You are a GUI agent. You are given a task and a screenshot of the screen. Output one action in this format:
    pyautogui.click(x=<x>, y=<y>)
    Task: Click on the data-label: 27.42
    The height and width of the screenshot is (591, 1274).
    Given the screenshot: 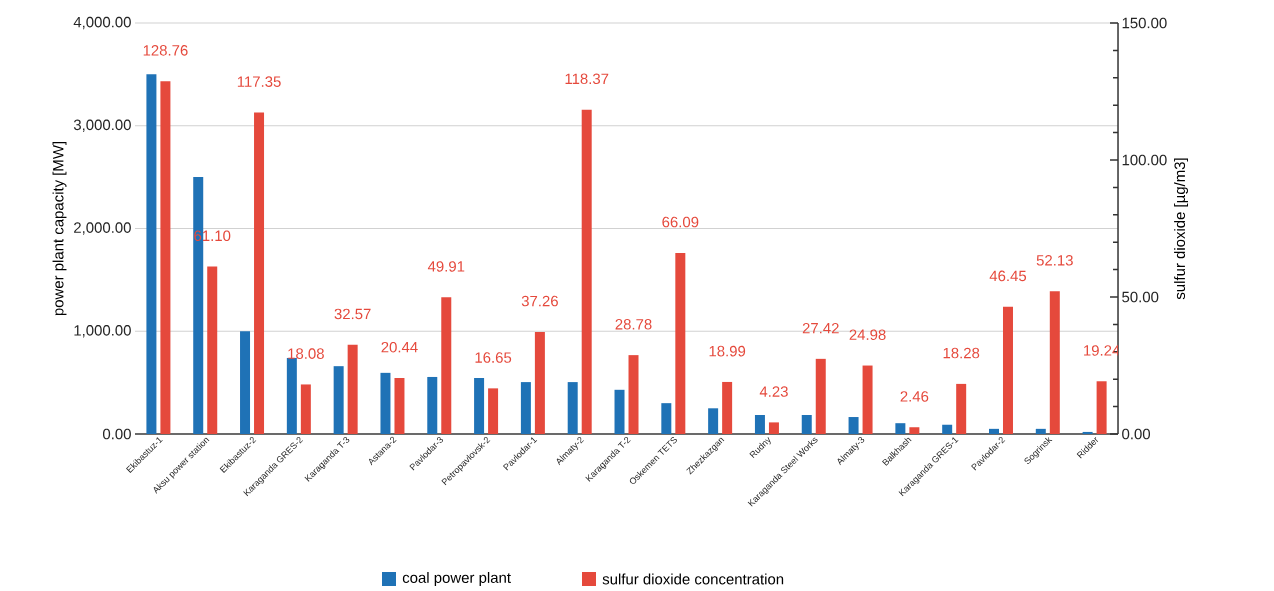 What is the action you would take?
    pyautogui.click(x=820, y=328)
    